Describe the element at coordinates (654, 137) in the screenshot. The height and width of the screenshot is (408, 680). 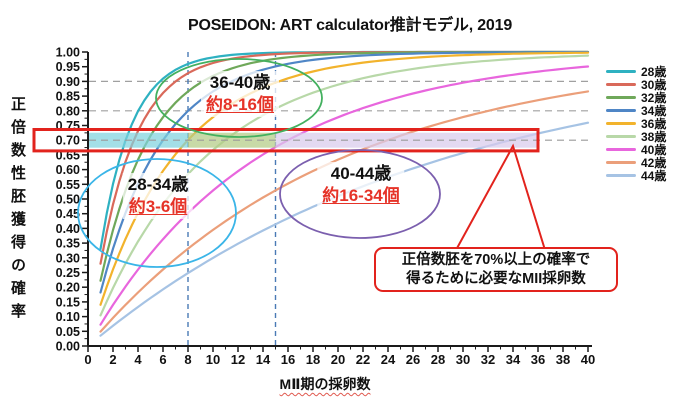
I see `legend-label: 38歳` at that location.